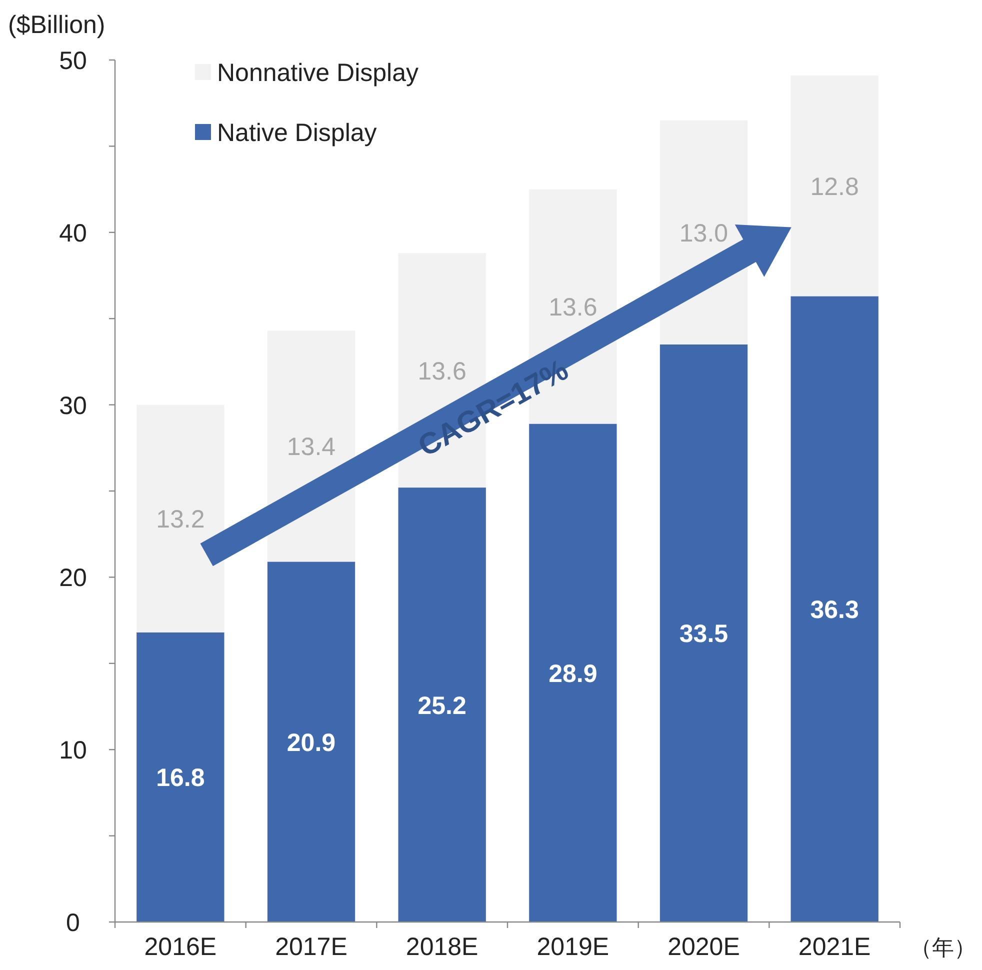 The image size is (982, 970). What do you see at coordinates (73, 61) in the screenshot?
I see `y-tick-label: 50` at bounding box center [73, 61].